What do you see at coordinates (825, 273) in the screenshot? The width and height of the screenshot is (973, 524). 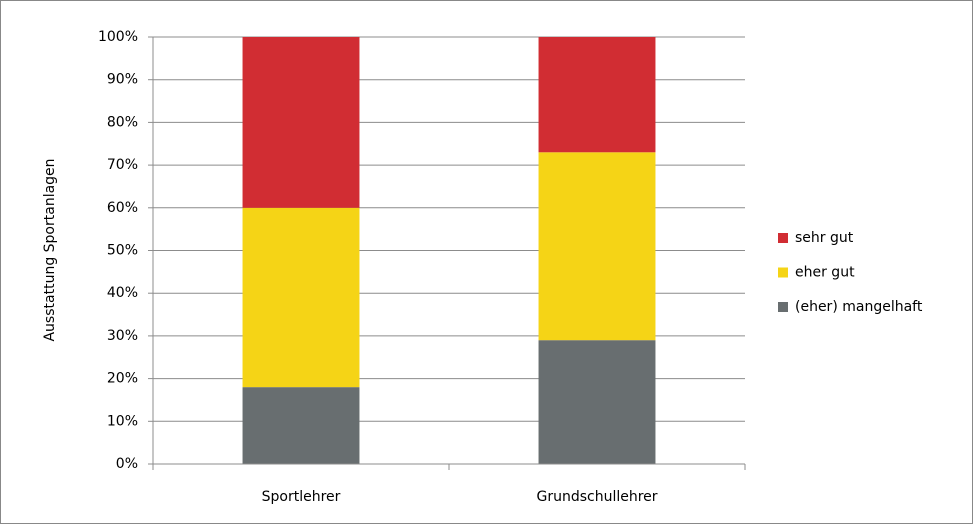 I see `legend-label: eher gut` at bounding box center [825, 273].